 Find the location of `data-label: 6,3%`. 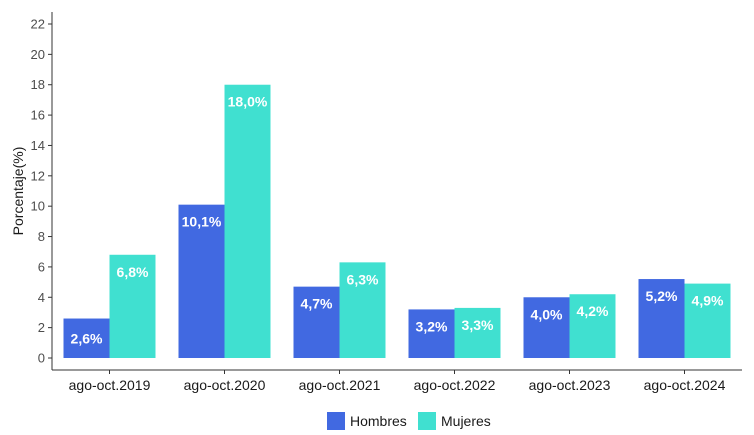

data-label: 6,3% is located at coordinates (363, 279).